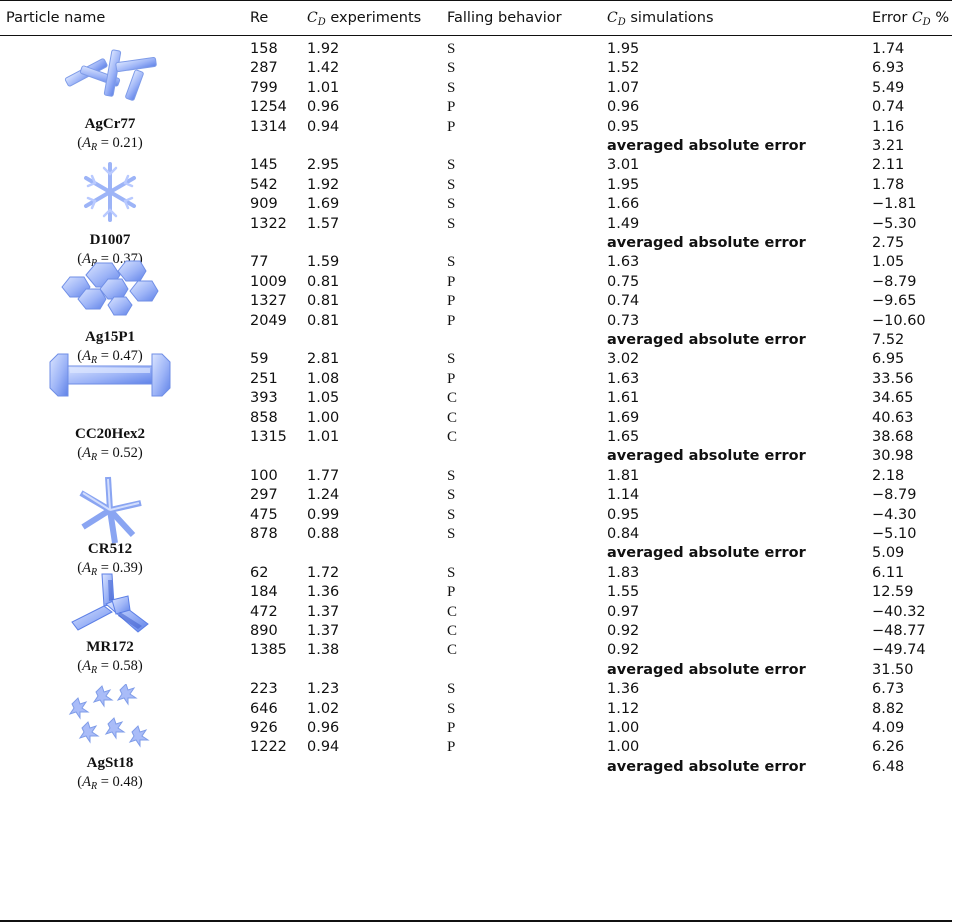  I want to click on cd-experiment-cell: 1.05, so click(323, 398).